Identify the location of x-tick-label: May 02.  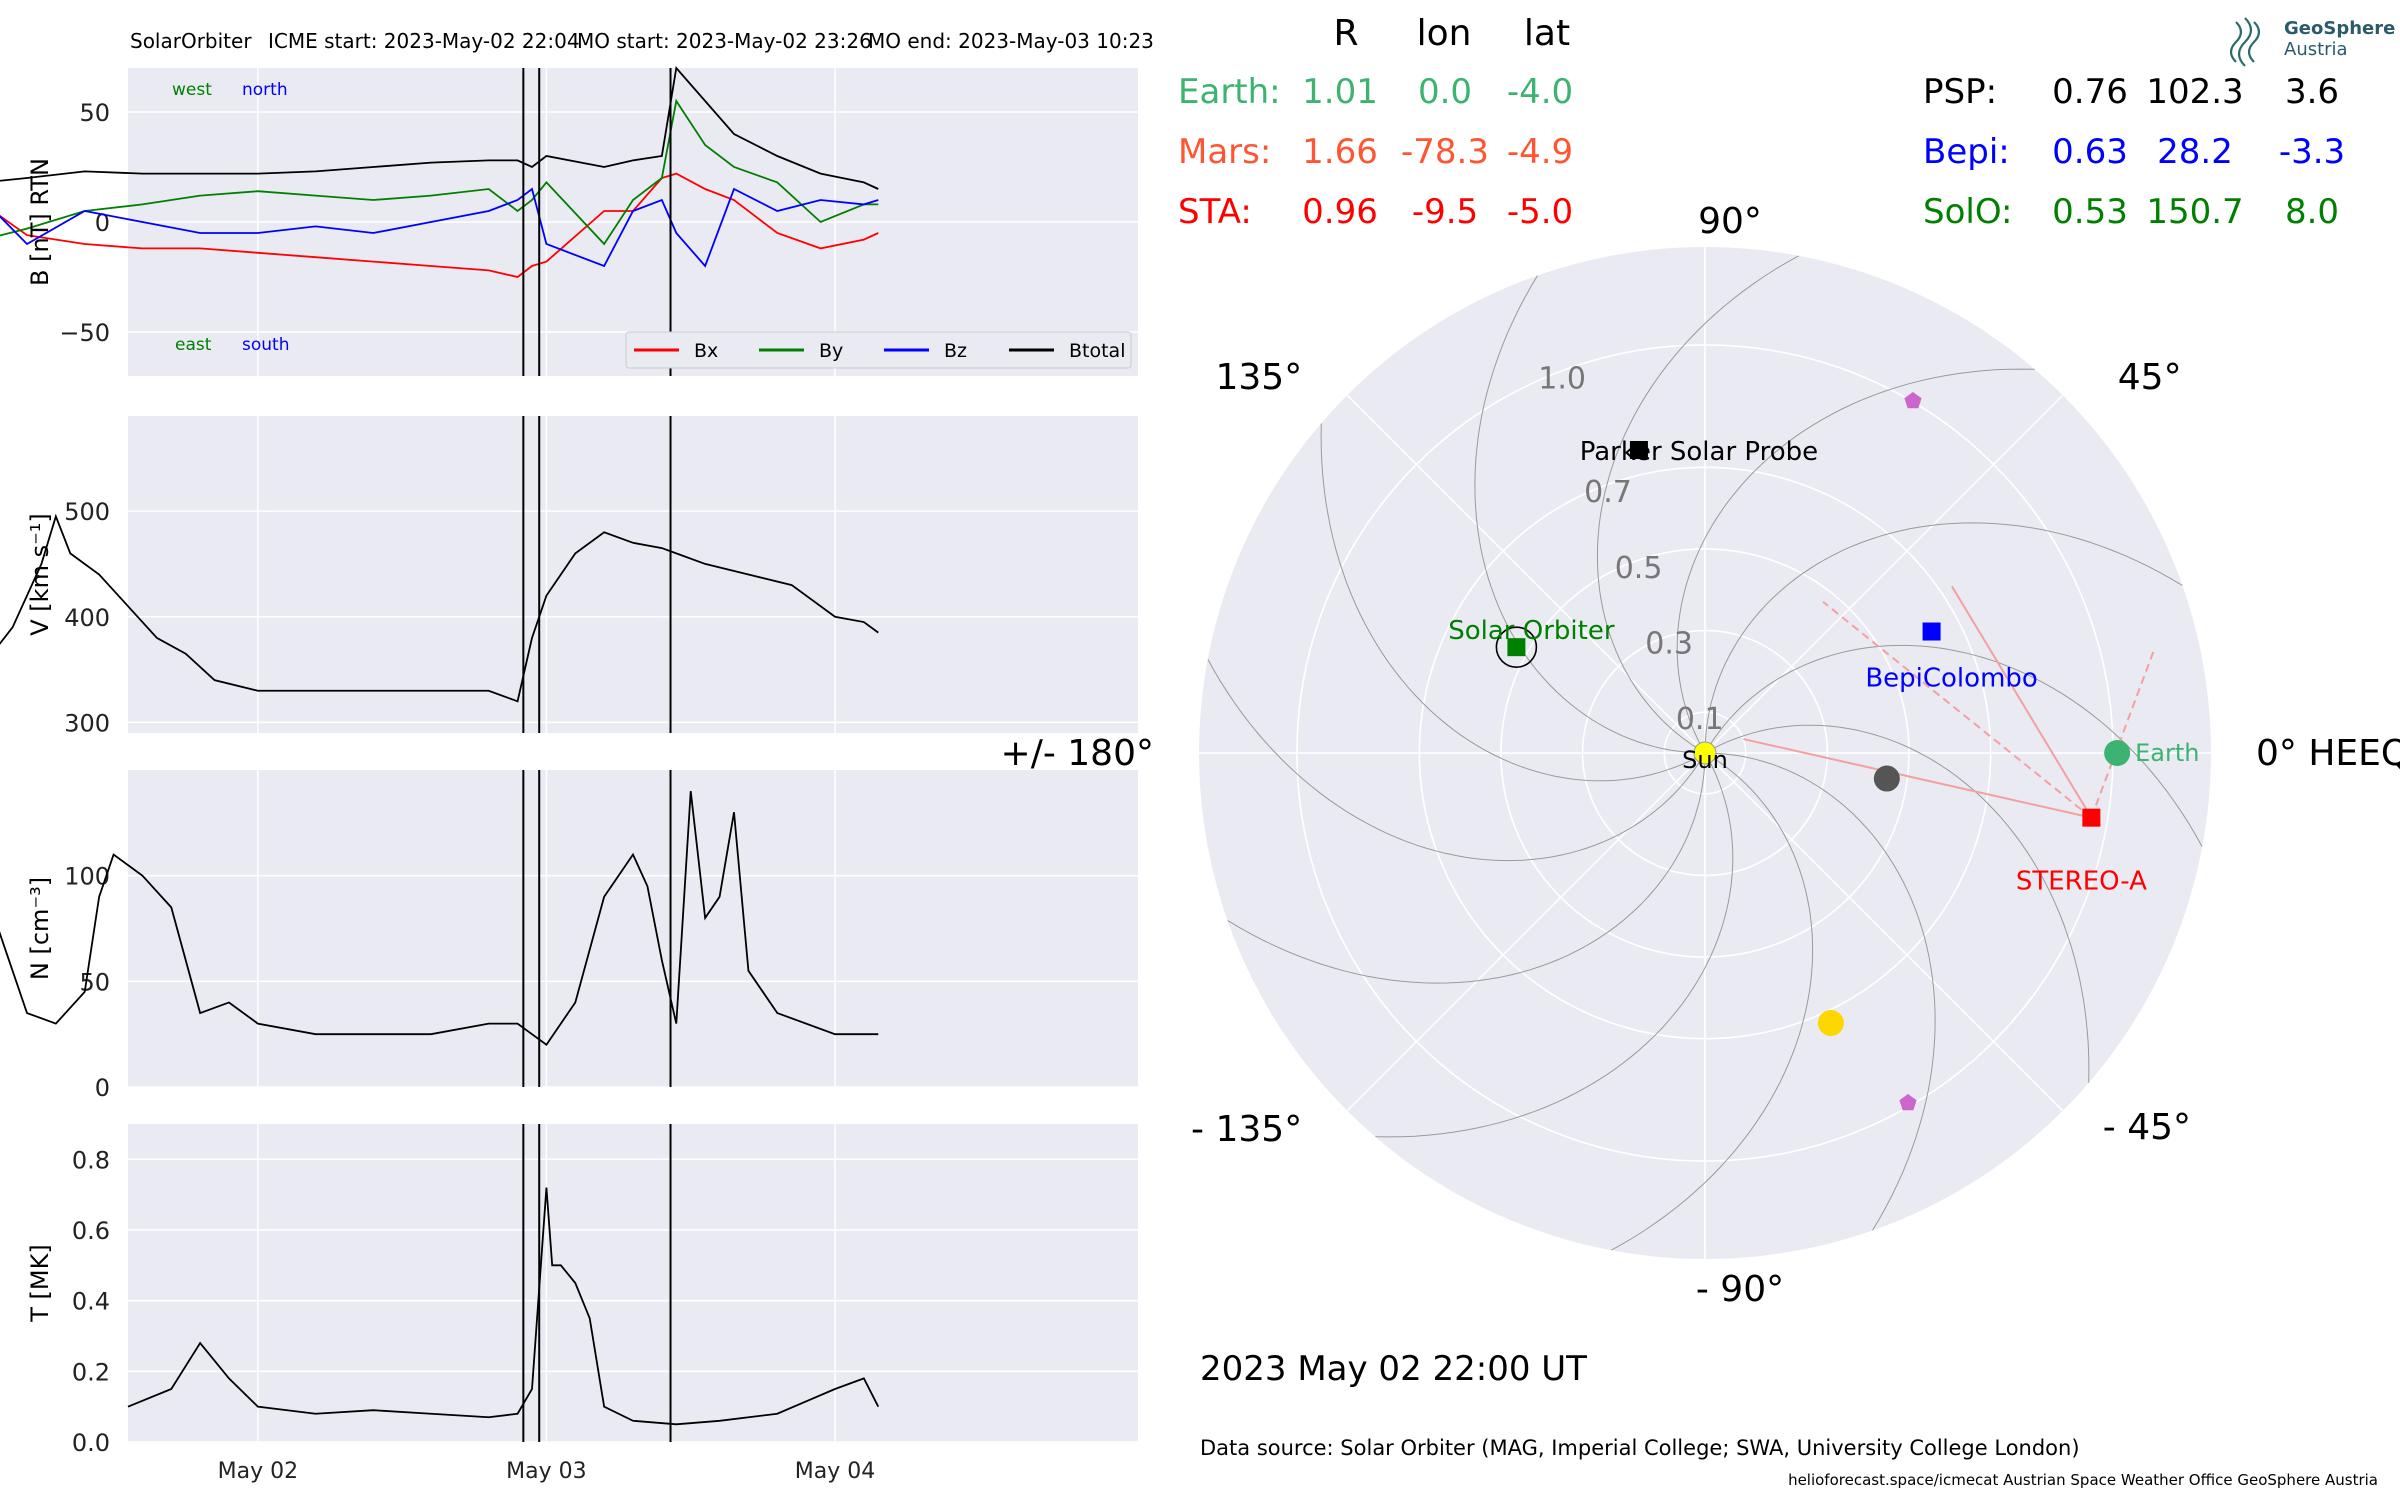
(258, 1471).